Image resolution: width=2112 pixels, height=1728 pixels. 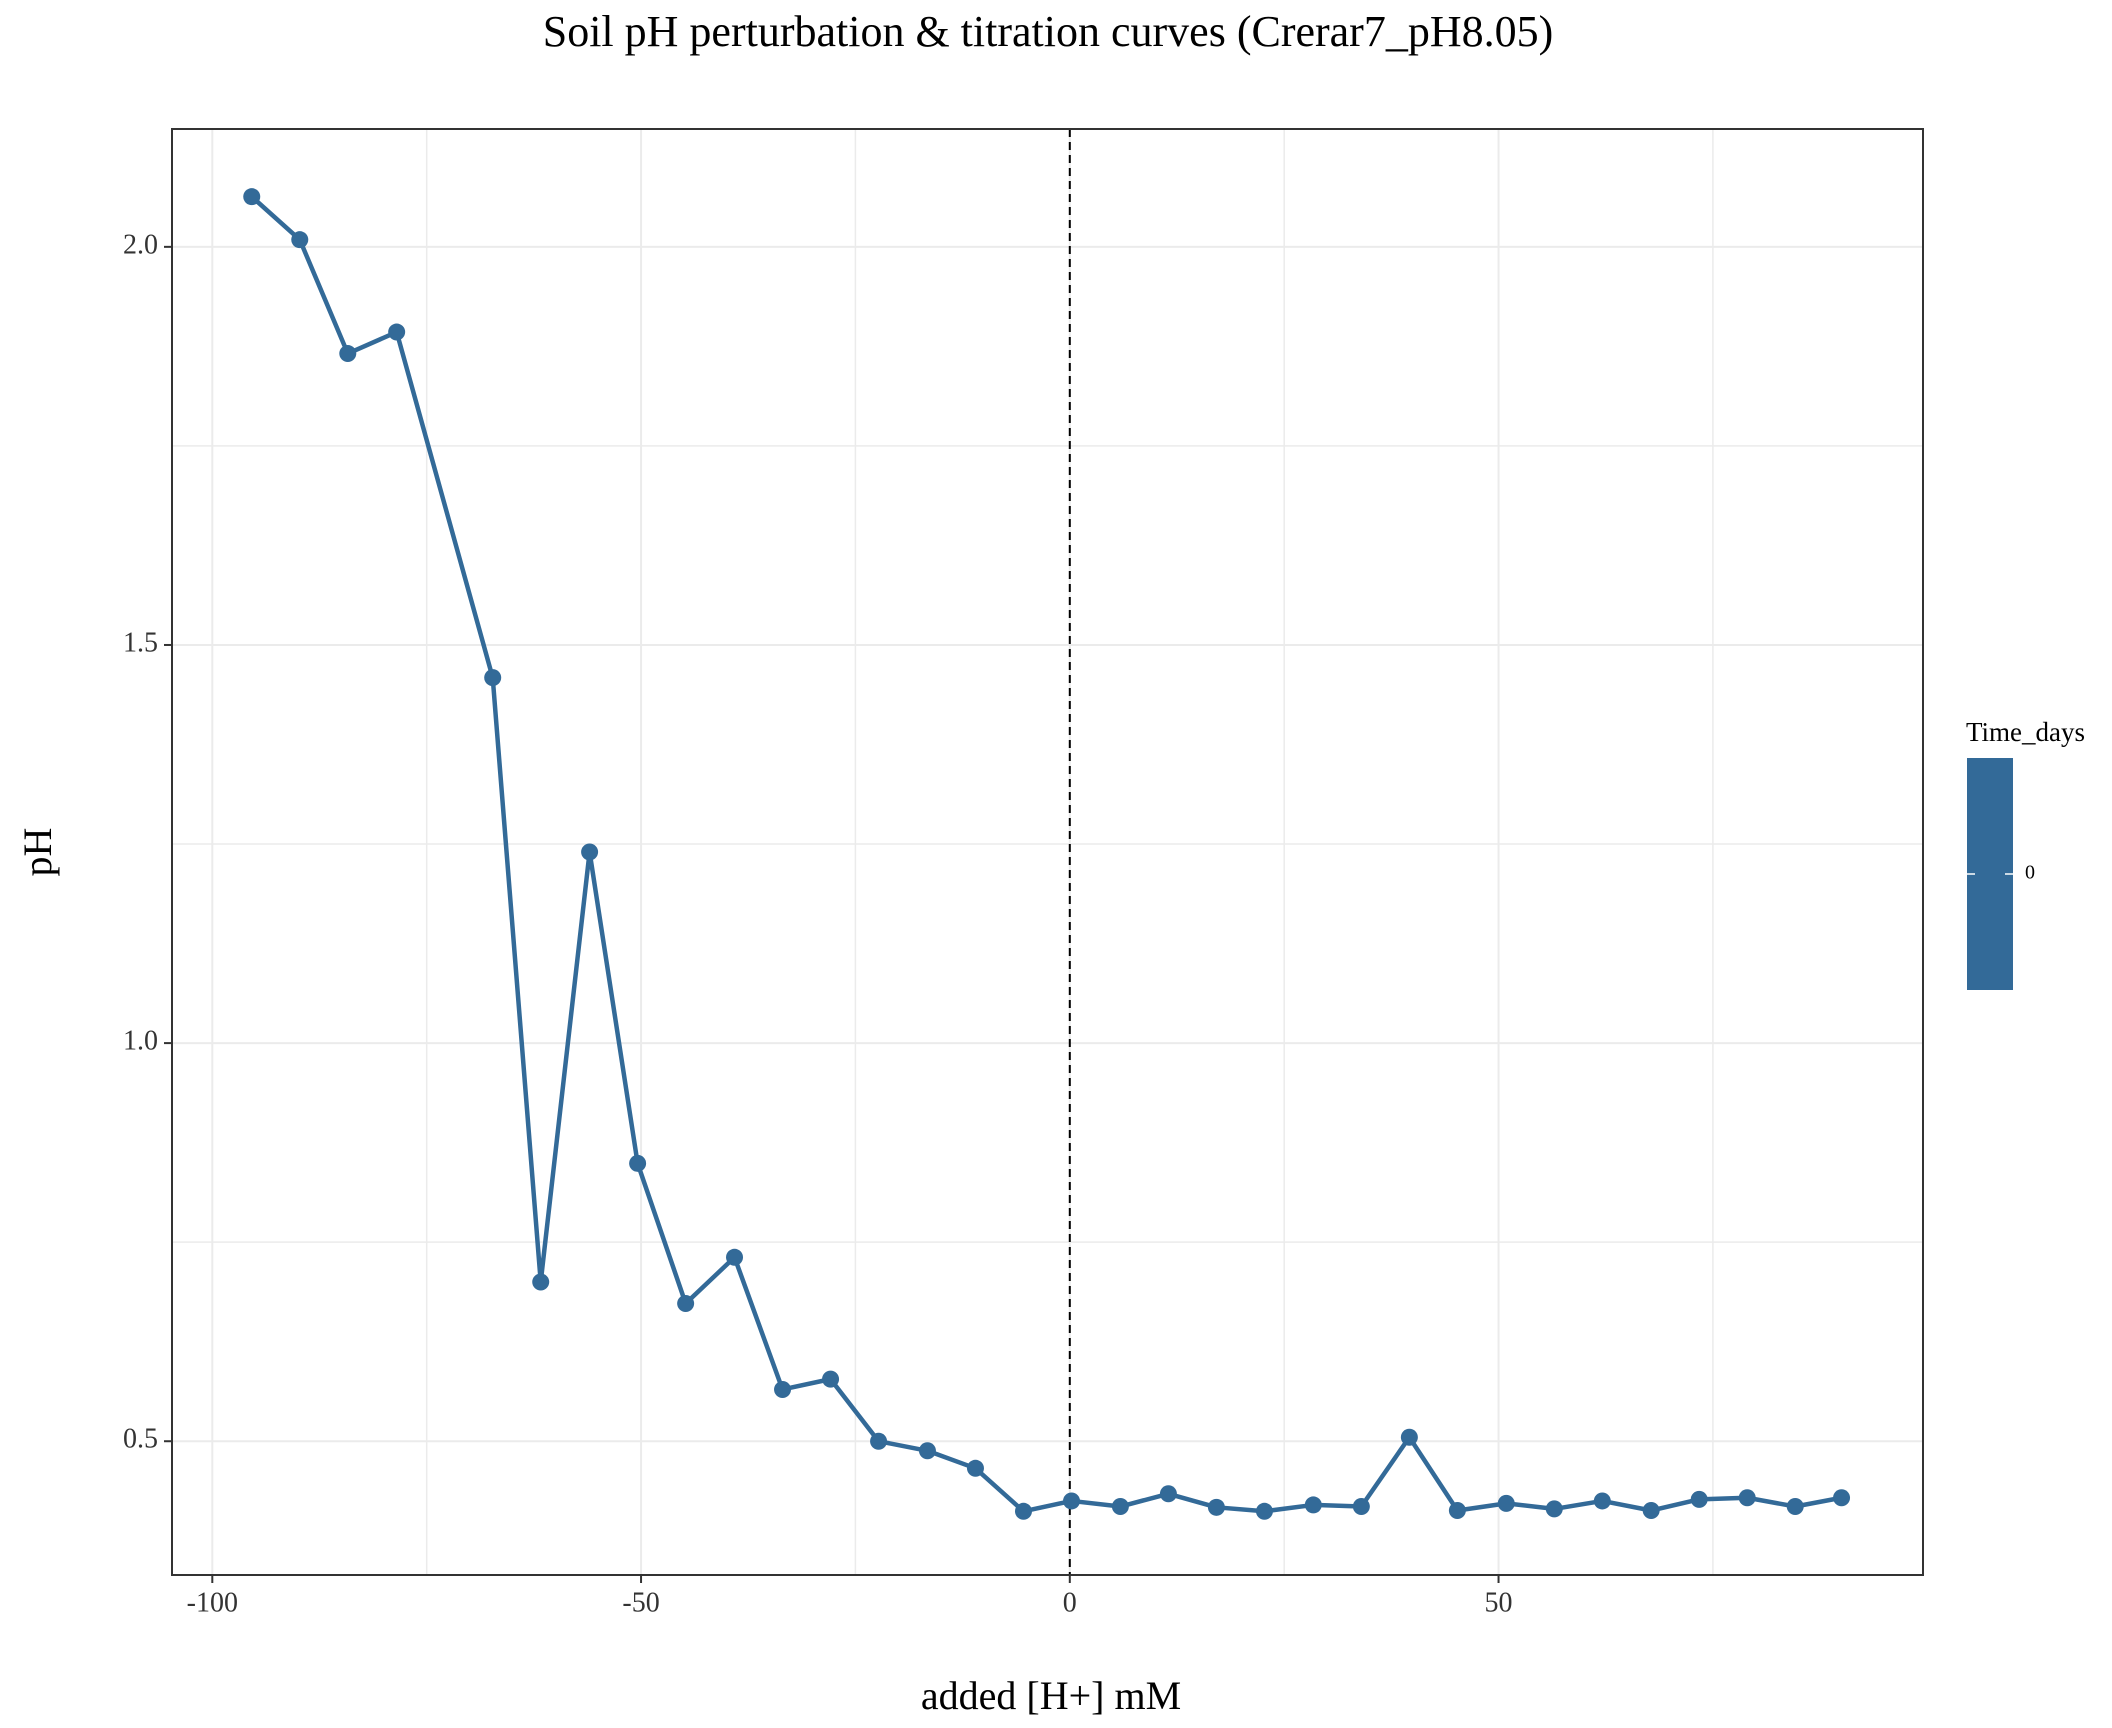 What do you see at coordinates (140, 1041) in the screenshot?
I see `y-tick-label: 1.0` at bounding box center [140, 1041].